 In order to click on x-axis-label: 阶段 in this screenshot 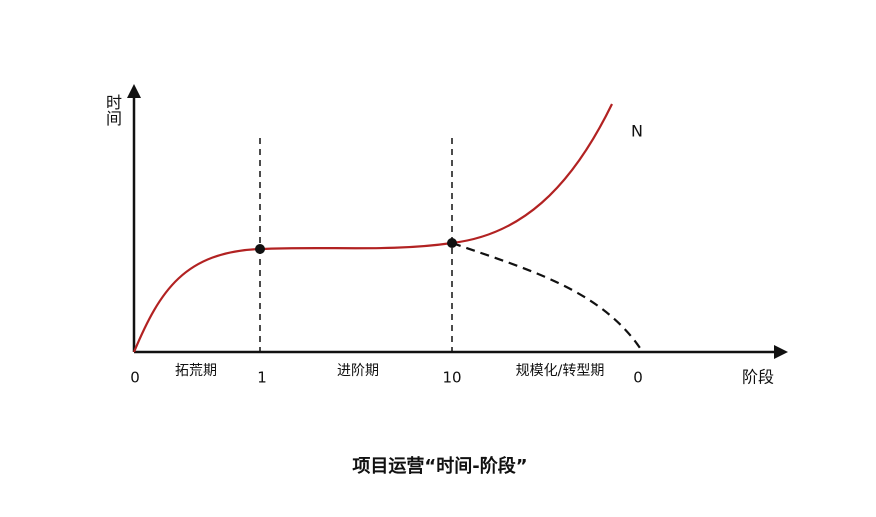, I will do `click(758, 377)`.